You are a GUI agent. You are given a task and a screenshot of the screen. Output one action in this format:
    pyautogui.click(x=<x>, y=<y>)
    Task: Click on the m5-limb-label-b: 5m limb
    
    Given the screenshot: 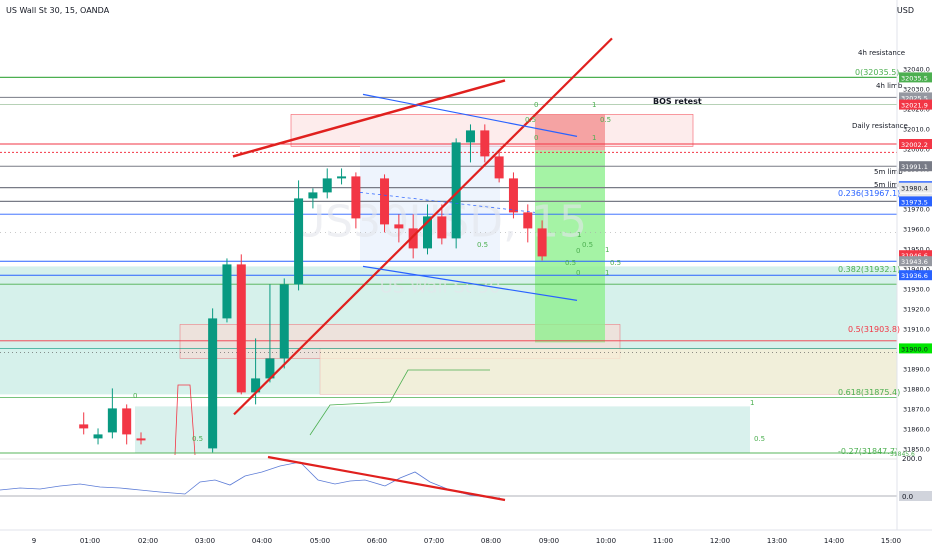 What is the action you would take?
    pyautogui.click(x=888, y=185)
    